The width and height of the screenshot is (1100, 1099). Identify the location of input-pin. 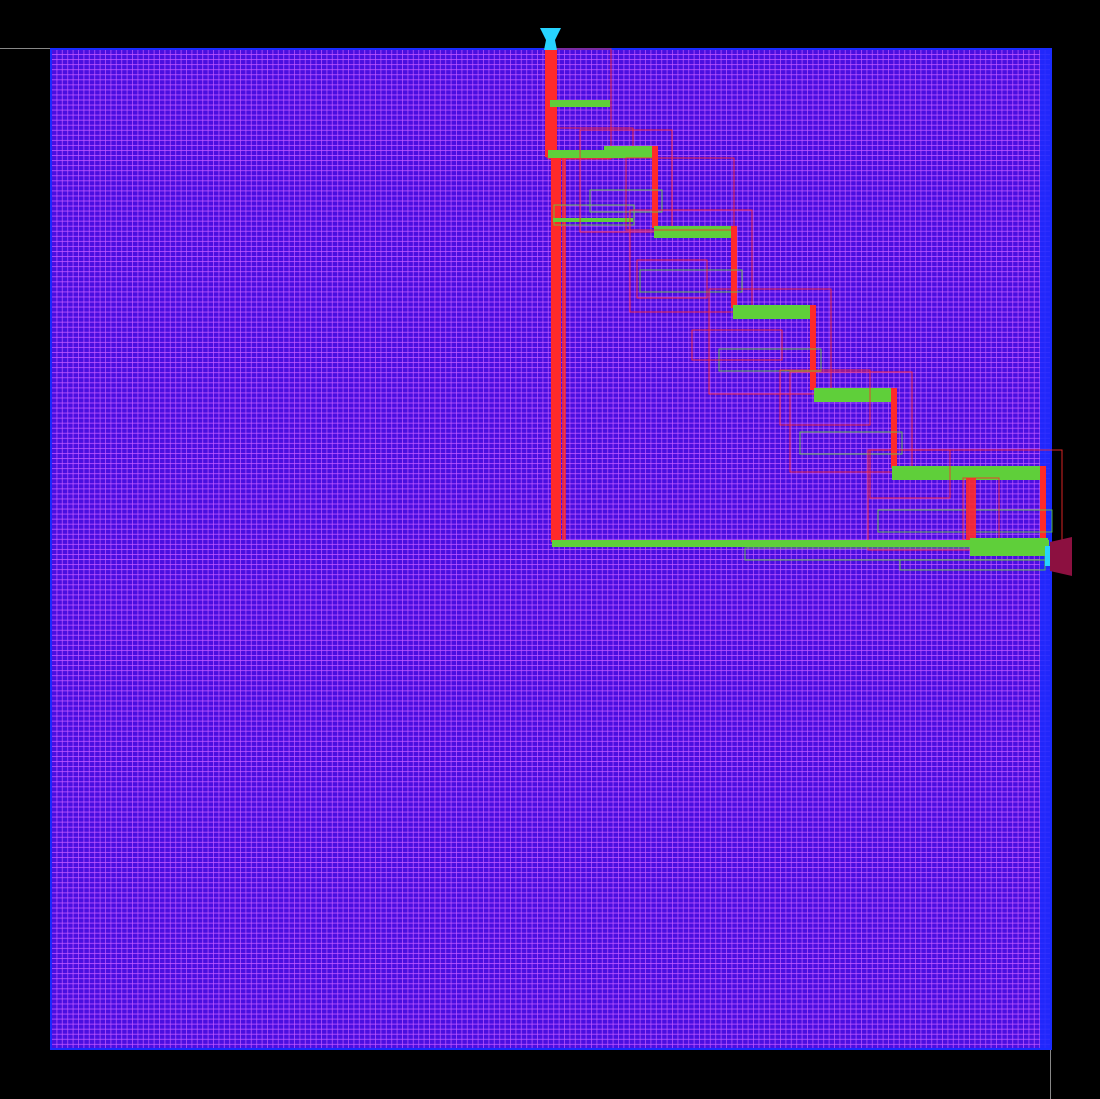
(550, 39).